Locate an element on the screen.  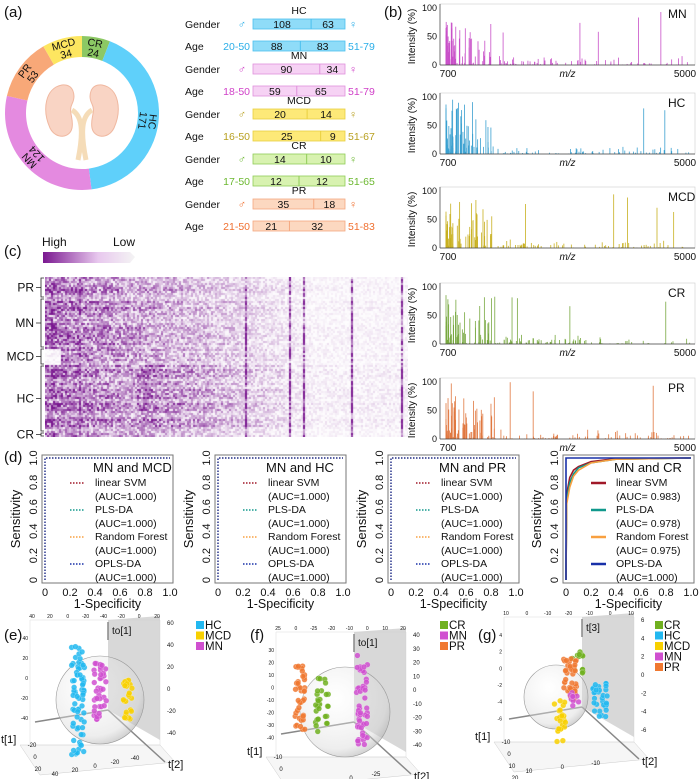
heatmap-colorbar: High Low is located at coordinates (88, 249).